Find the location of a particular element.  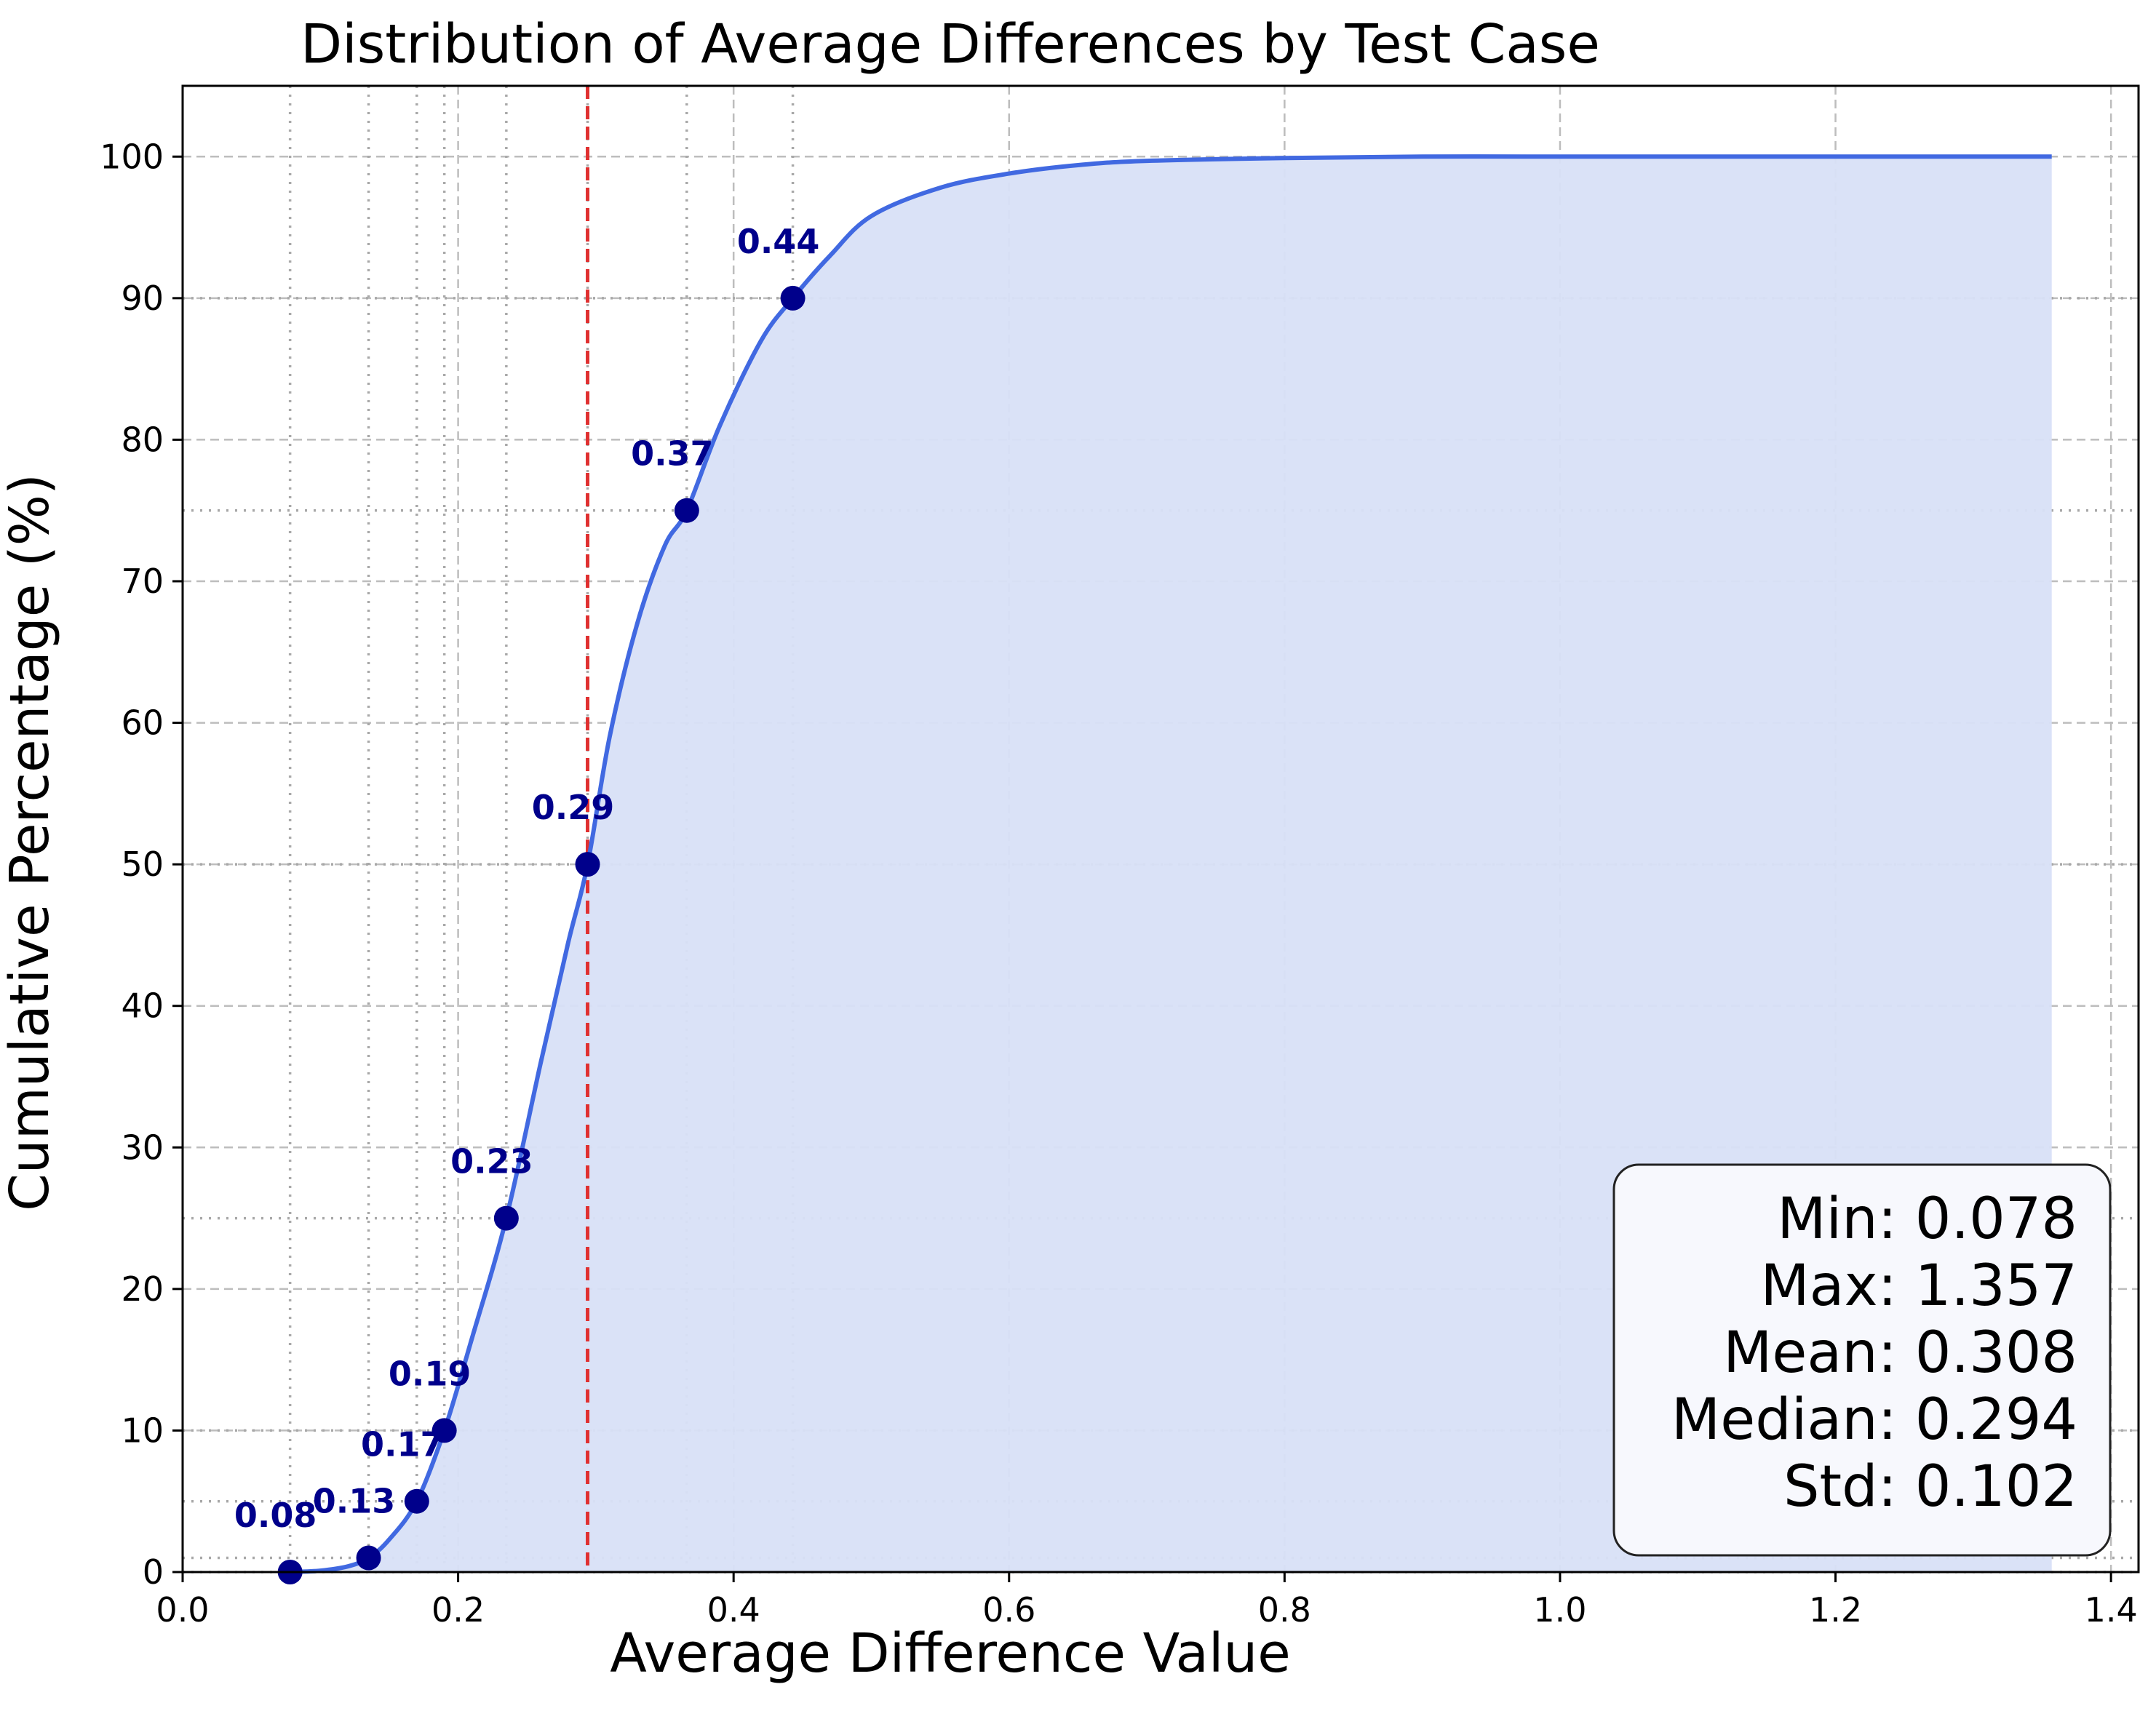

y-tick-label: 60 is located at coordinates (142, 723).